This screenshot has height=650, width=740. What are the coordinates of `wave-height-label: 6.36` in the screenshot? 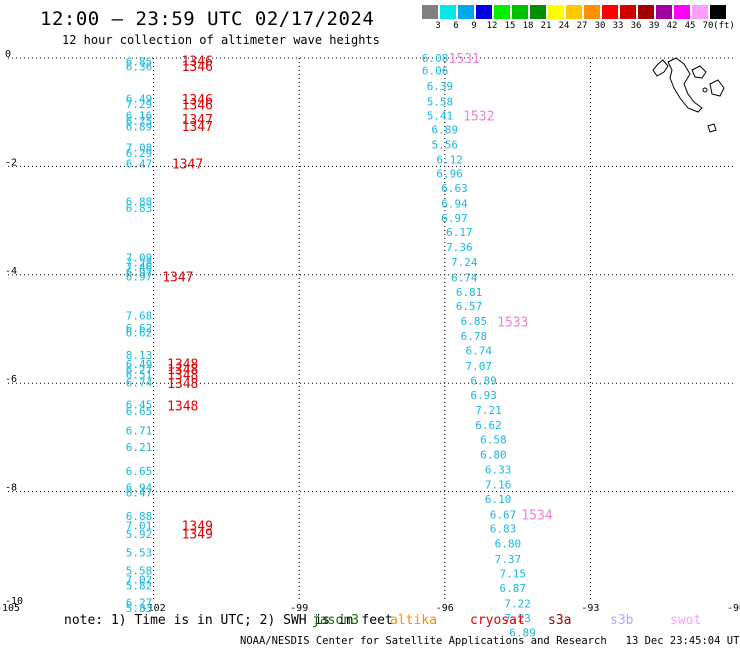 It's located at (139, 67).